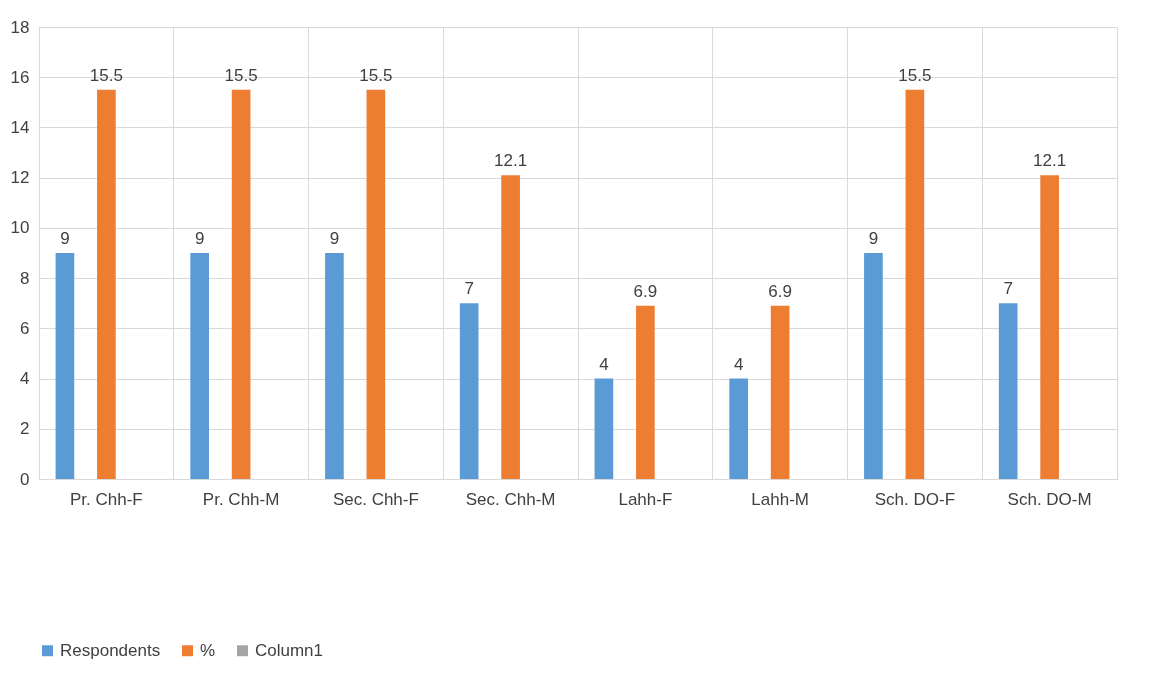  Describe the element at coordinates (106, 499) in the screenshot. I see `x-tick-label: Pr. Chh-F` at that location.